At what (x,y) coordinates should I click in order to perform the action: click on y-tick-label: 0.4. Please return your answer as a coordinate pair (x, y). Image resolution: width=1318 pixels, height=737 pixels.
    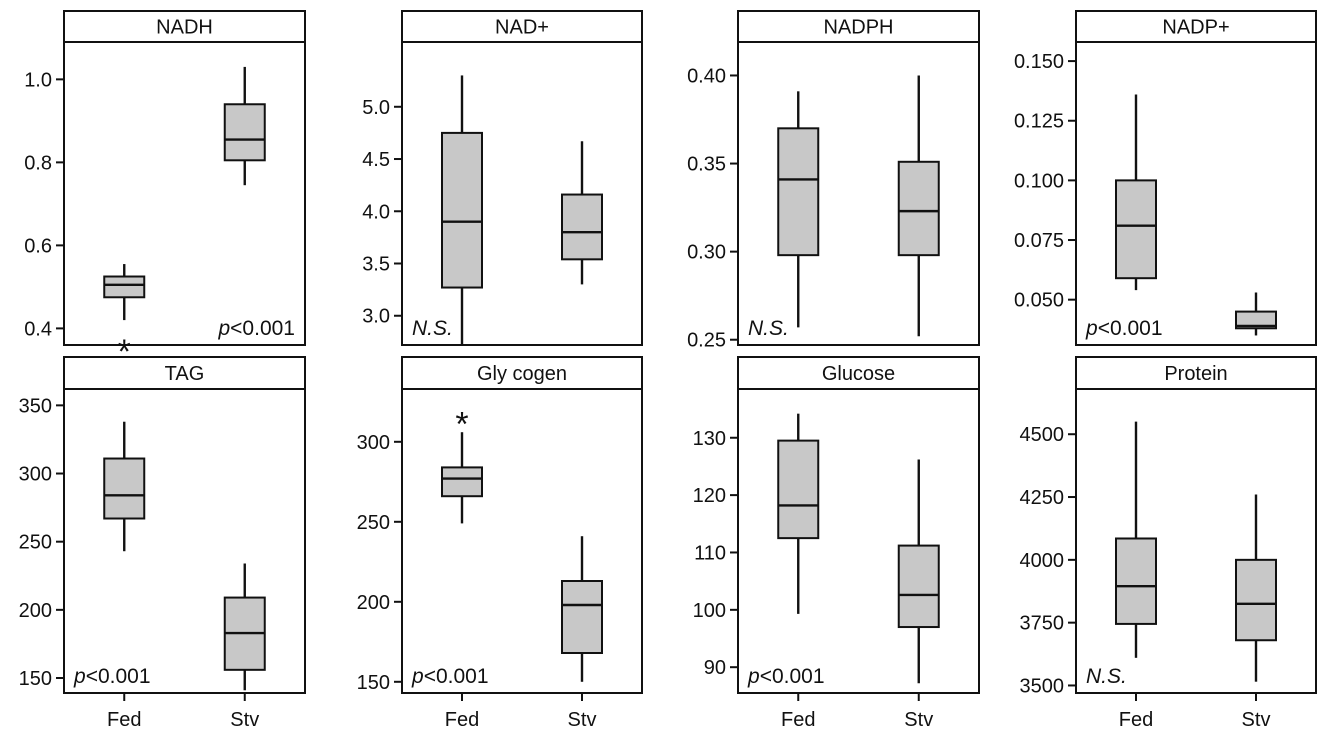
    Looking at the image, I should click on (38, 329).